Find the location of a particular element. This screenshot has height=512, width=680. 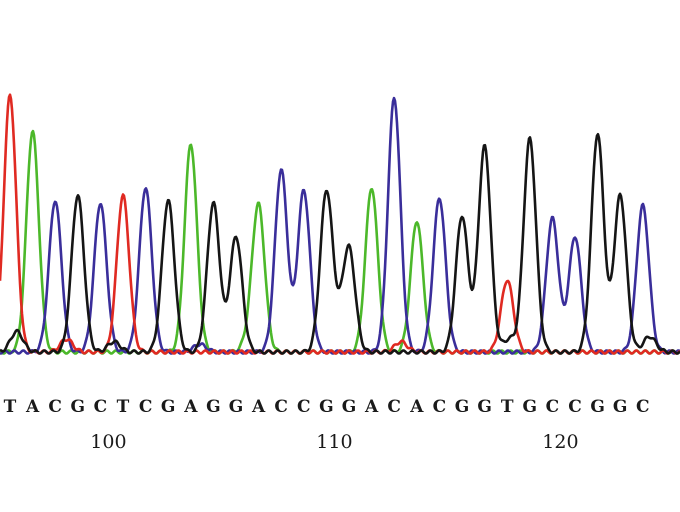

position-label: 110 is located at coordinates (334, 442).